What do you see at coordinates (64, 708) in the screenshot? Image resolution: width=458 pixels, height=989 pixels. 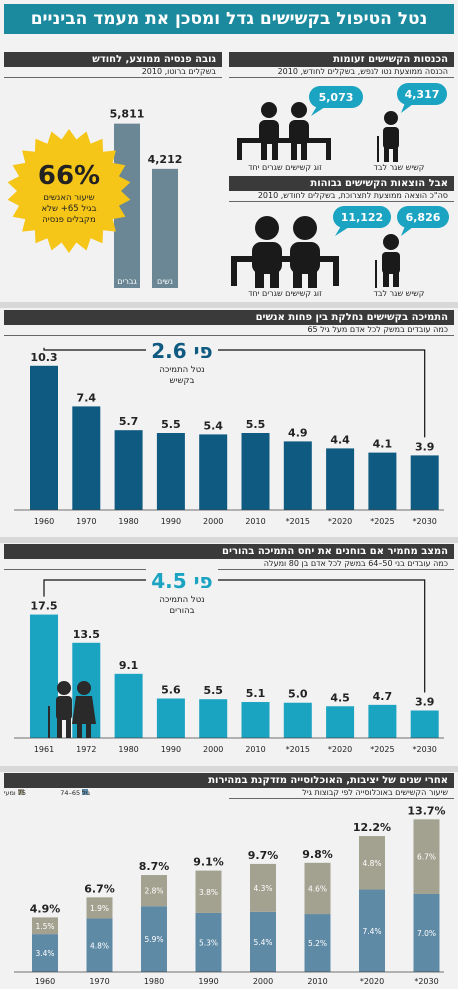 I see `elderly-man-body` at bounding box center [64, 708].